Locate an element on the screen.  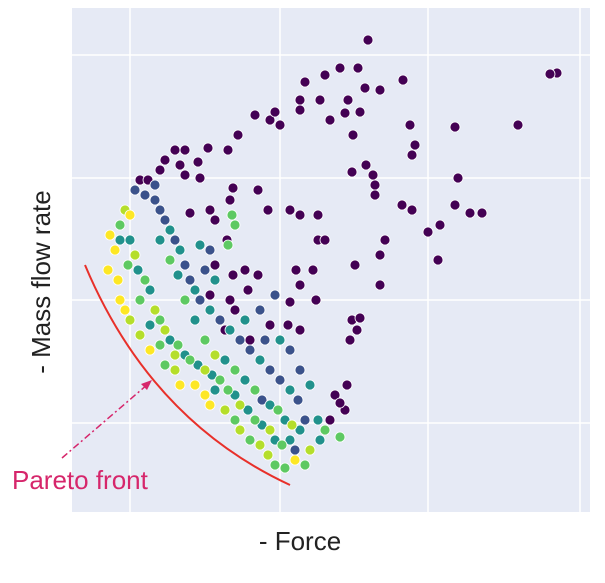
x-axis-label: - Force is located at coordinates (300, 541).